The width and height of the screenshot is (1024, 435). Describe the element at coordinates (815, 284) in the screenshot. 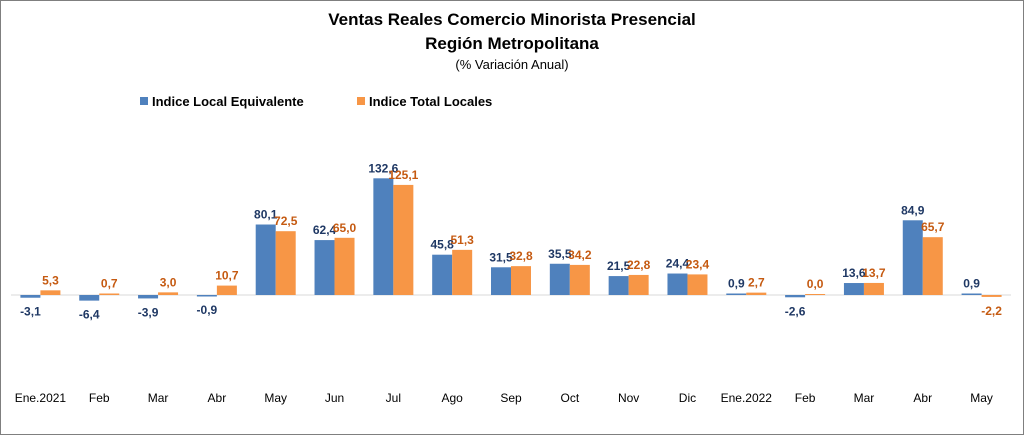

I see `data-label-series-2: 0,0` at that location.